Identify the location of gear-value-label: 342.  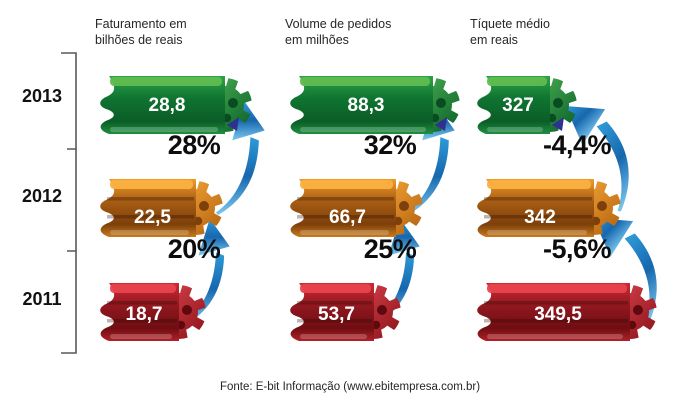
(540, 217).